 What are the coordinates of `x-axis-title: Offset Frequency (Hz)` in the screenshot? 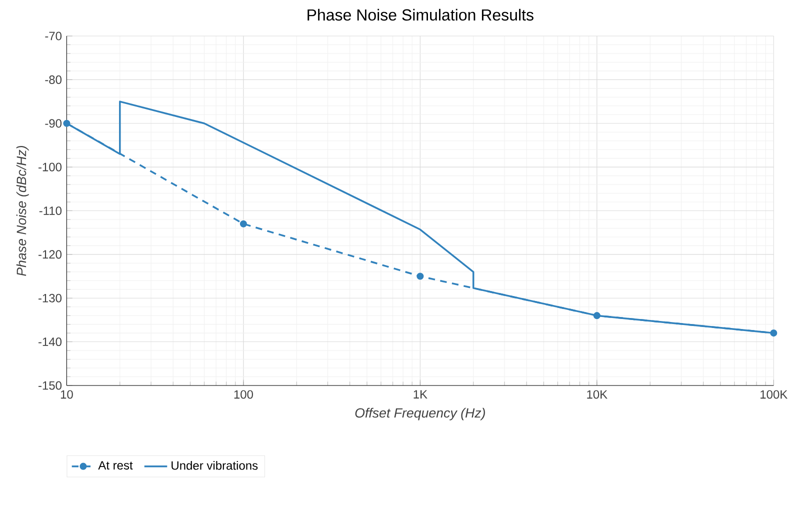 It's located at (420, 414).